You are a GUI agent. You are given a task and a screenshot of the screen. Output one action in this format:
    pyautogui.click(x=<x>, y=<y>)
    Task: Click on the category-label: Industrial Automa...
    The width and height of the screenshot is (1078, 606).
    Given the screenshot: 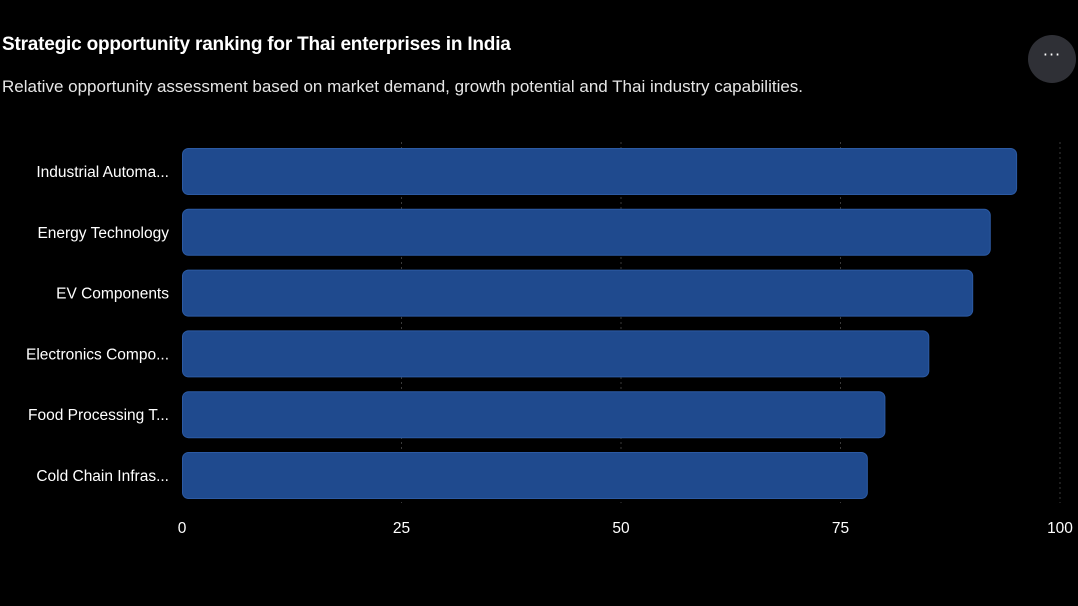 What is the action you would take?
    pyautogui.click(x=102, y=172)
    